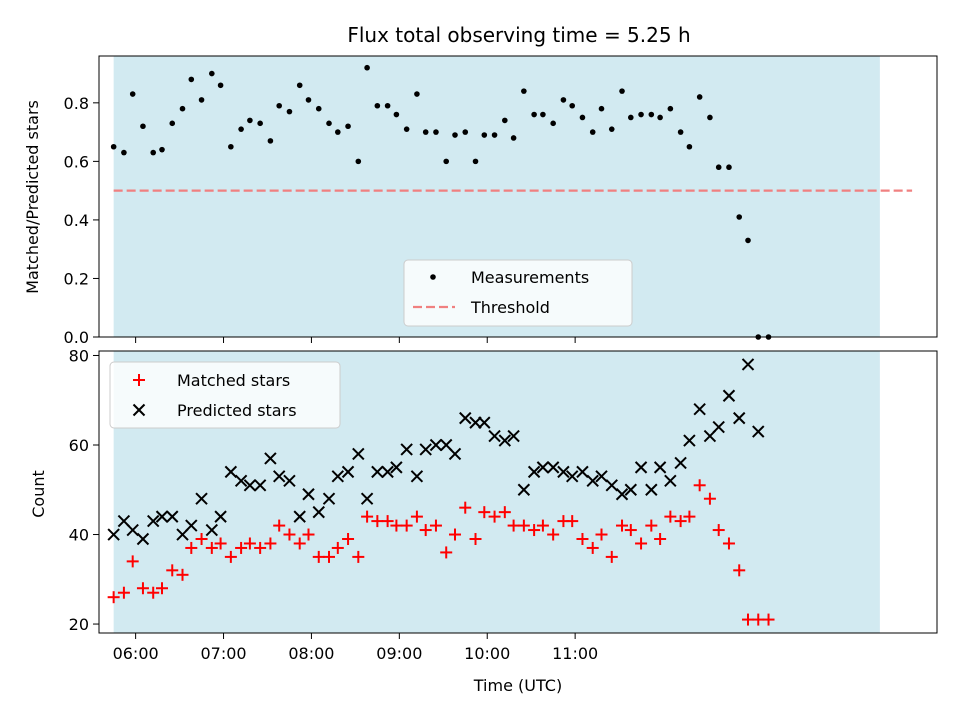 This screenshot has width=960, height=724. Describe the element at coordinates (518, 35) in the screenshot. I see `chart-title: Flux total observing time = 5.25 h` at that location.